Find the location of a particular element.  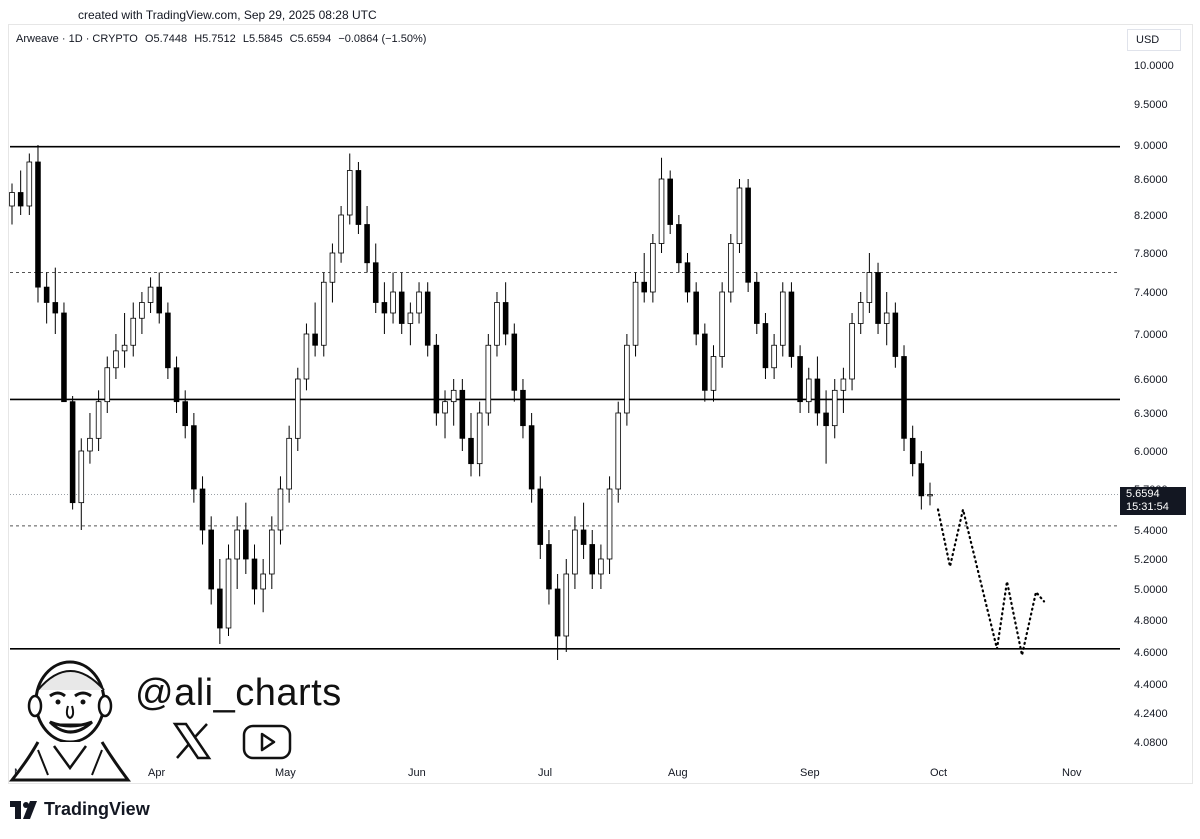

tradingview-brand: TradingView is located at coordinates (80, 809).